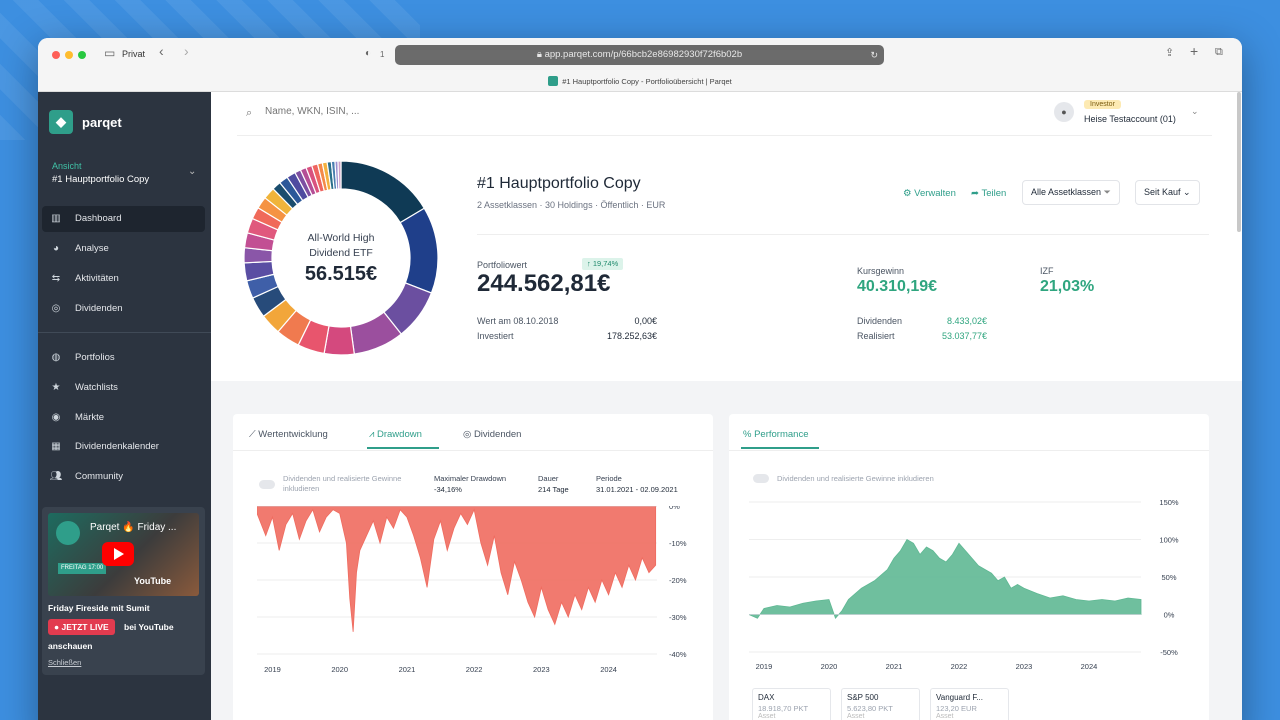  Describe the element at coordinates (1067, 286) in the screenshot. I see `irr-value: 21,03%` at that location.